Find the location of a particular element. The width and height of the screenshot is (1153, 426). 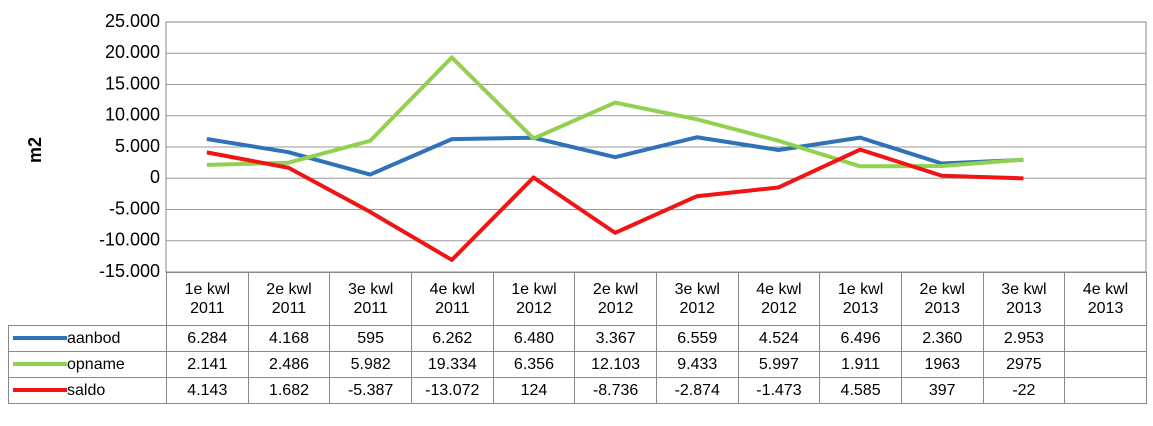

x-tick-label: 1e kwl 2013 is located at coordinates (860, 299).